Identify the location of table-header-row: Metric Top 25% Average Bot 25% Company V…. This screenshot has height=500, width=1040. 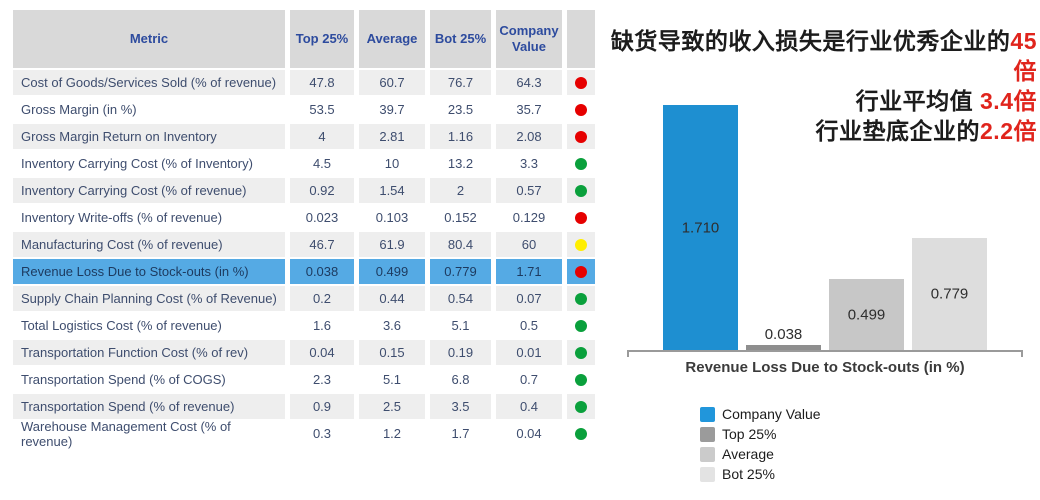
(305, 39).